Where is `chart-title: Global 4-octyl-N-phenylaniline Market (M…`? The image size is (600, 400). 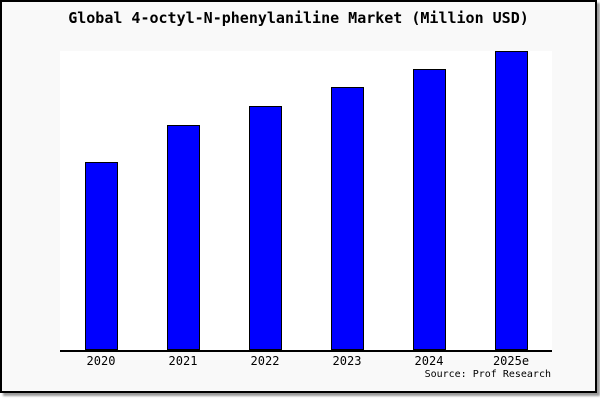
chart-title: Global 4-octyl-N-phenylaniline Market (M… is located at coordinates (298, 18).